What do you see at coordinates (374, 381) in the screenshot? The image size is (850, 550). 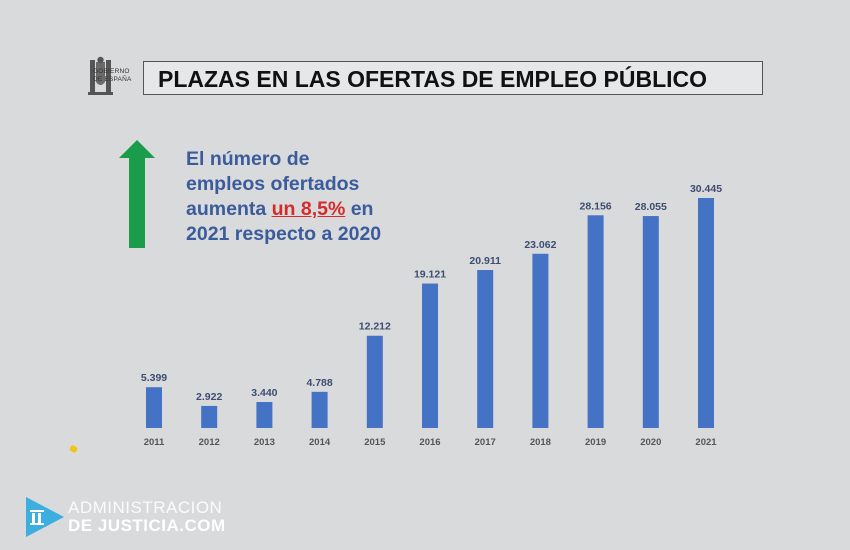 I see `bar-2015` at bounding box center [374, 381].